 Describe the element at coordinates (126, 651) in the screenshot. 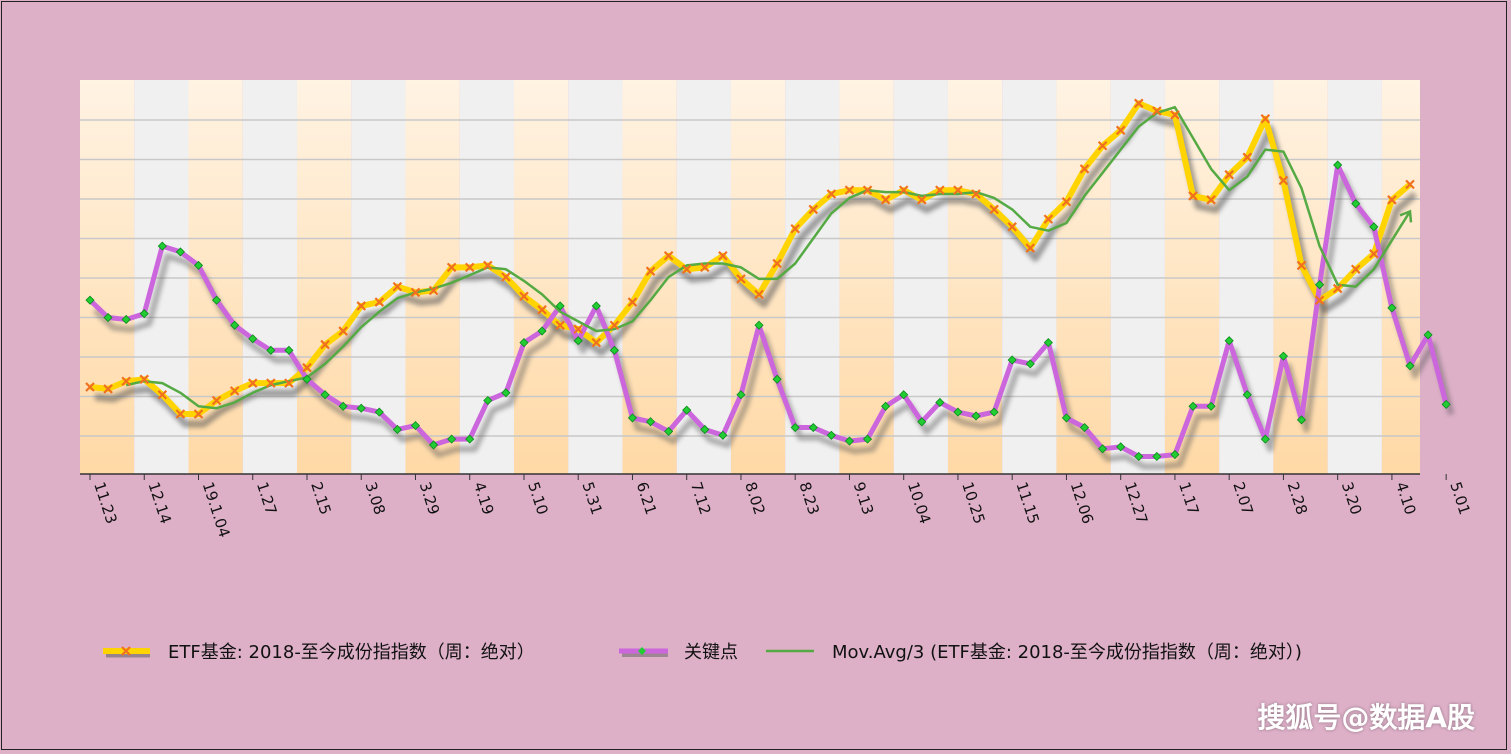

I see `legend-marker-etf` at that location.